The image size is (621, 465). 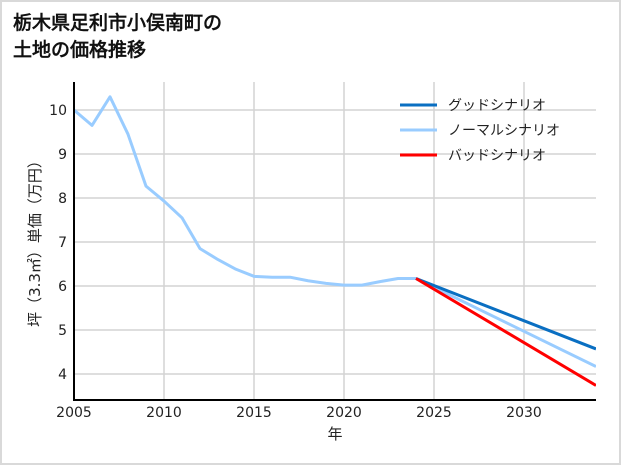 I want to click on legend-item: ノーマルシナリオ, so click(x=480, y=131).